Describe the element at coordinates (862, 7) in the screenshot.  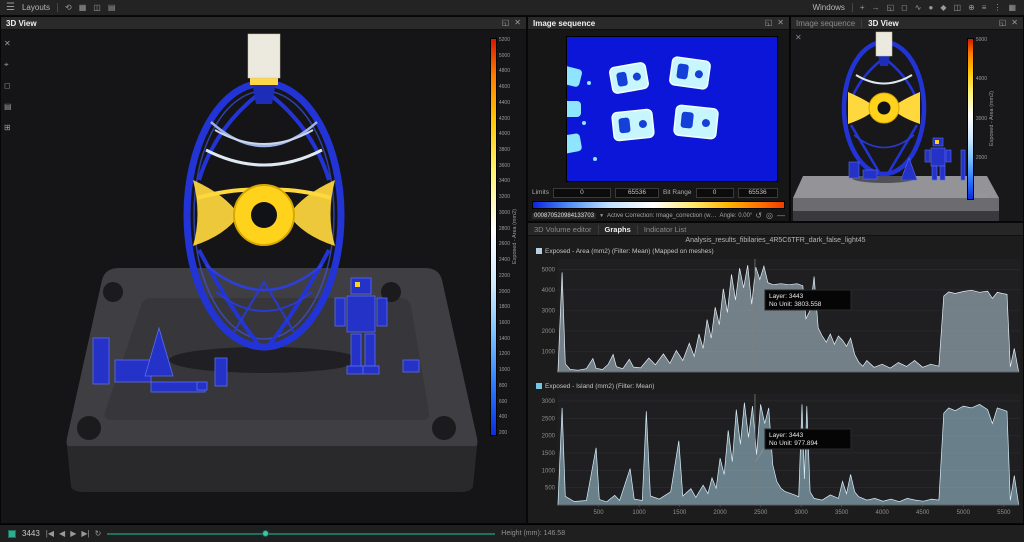
I see `add-icon: +` at that location.